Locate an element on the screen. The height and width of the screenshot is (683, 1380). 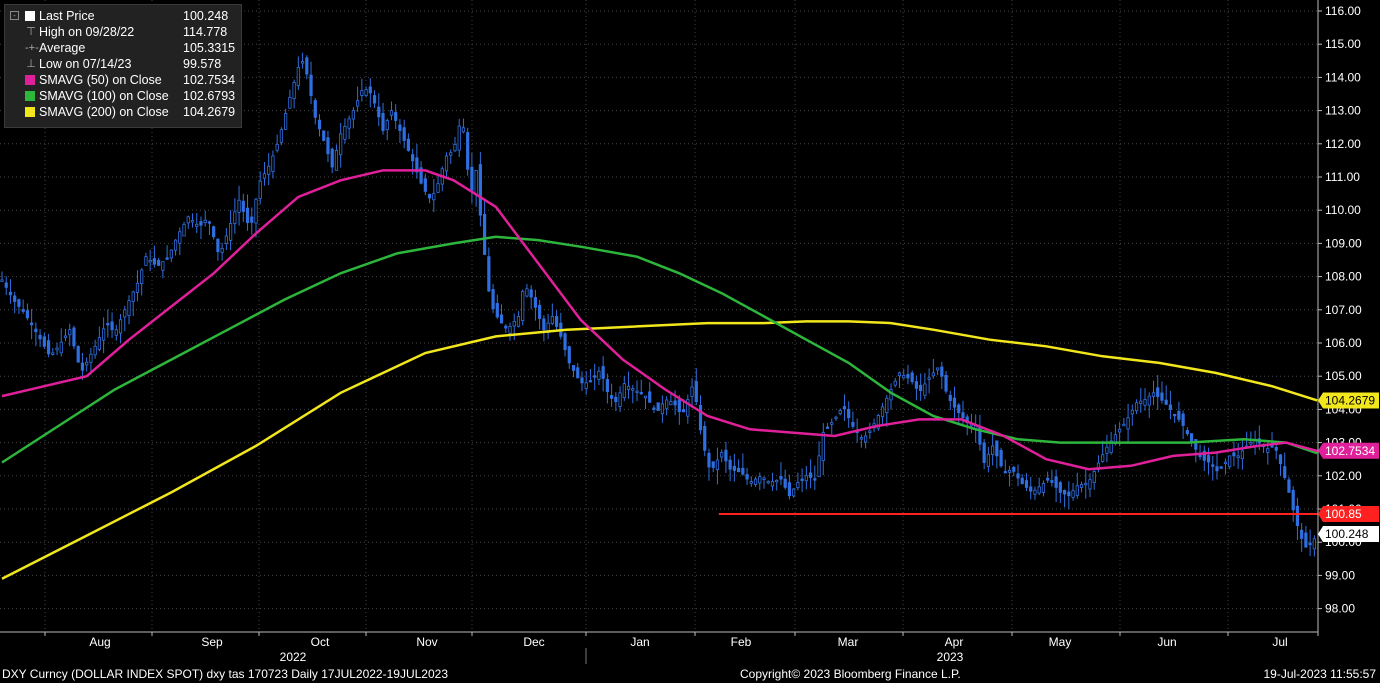
price-tag: 100.248 is located at coordinates (1348, 533).